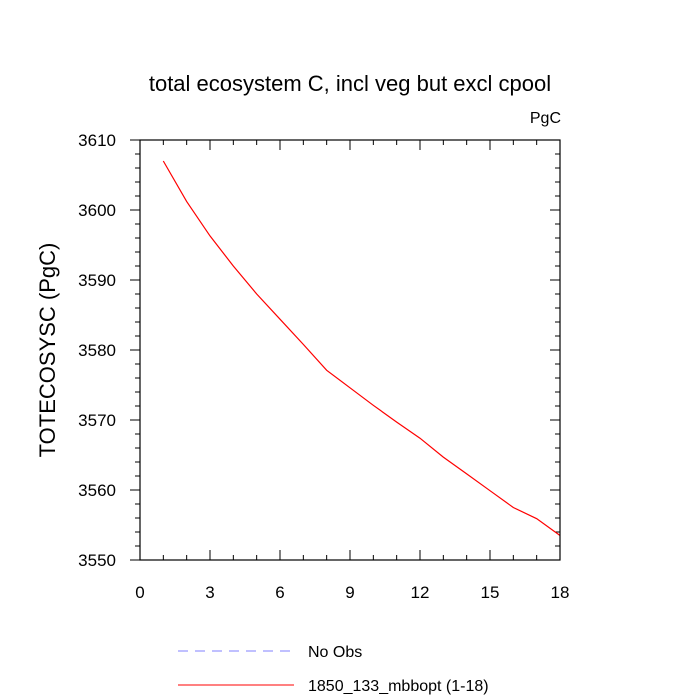 The image size is (700, 700). Describe the element at coordinates (97, 140) in the screenshot. I see `y-tick-label: 3610` at that location.